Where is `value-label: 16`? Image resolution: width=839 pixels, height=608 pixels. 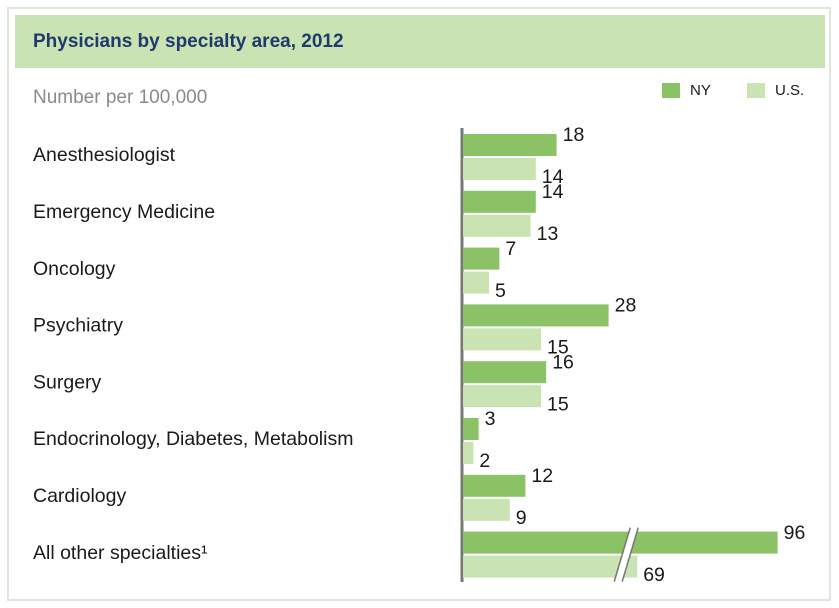
value-label: 16 is located at coordinates (563, 362).